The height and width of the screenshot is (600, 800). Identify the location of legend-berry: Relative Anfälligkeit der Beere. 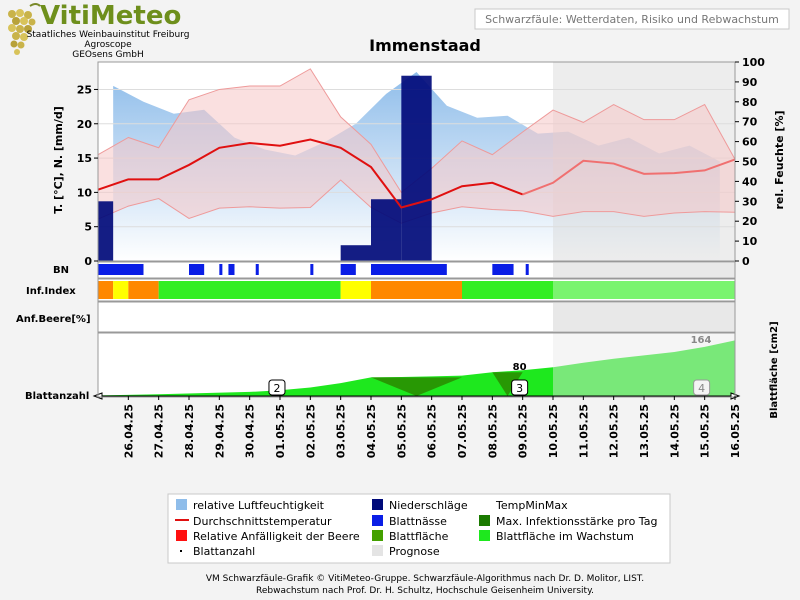
(276, 536).